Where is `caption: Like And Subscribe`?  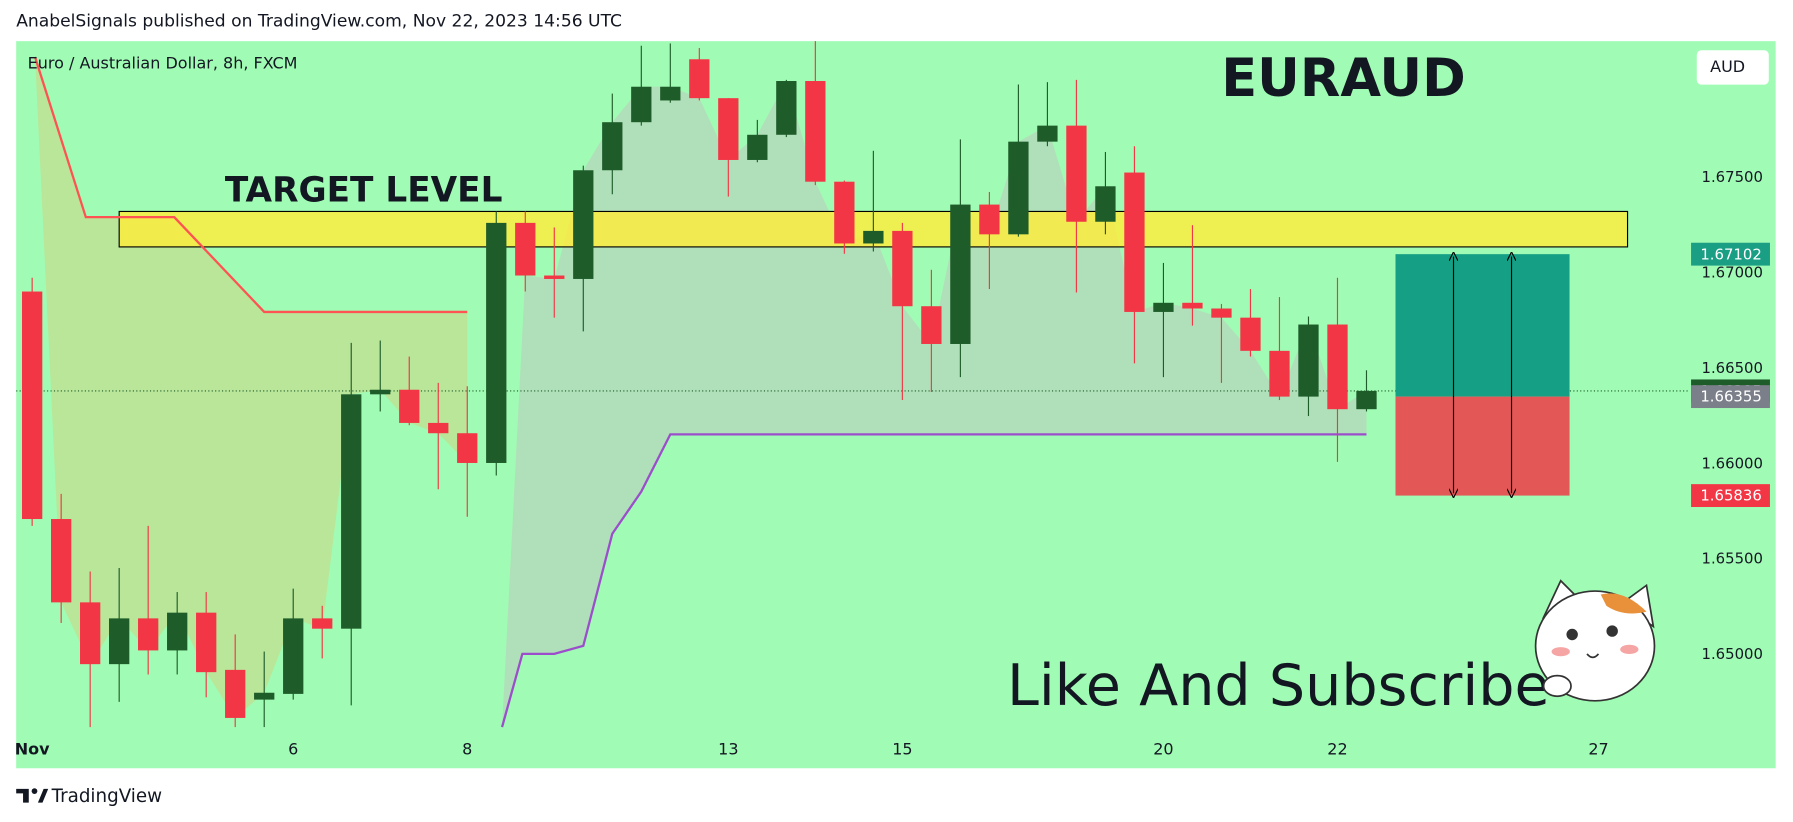 caption: Like And Subscribe is located at coordinates (1278, 686).